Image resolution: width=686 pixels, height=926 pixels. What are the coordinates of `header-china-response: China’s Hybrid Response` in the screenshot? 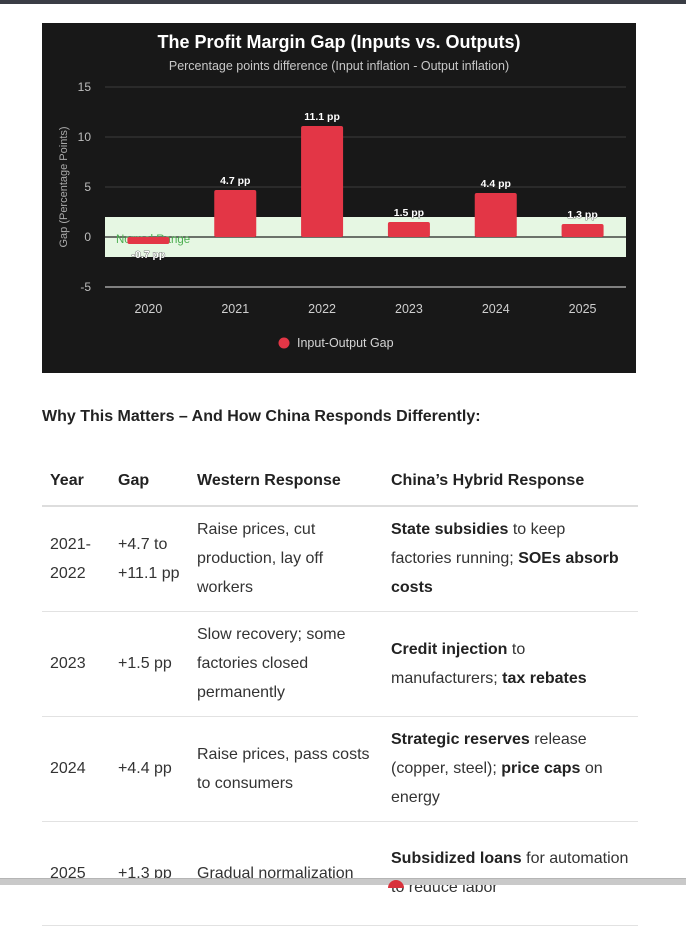 It's located at (510, 482).